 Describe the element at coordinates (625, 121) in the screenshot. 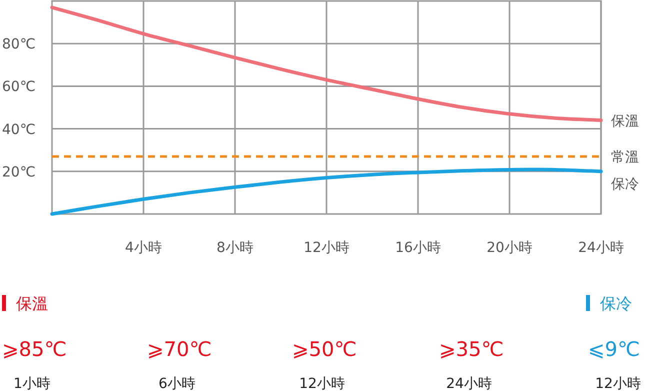

I see `series-label: 保溫` at that location.